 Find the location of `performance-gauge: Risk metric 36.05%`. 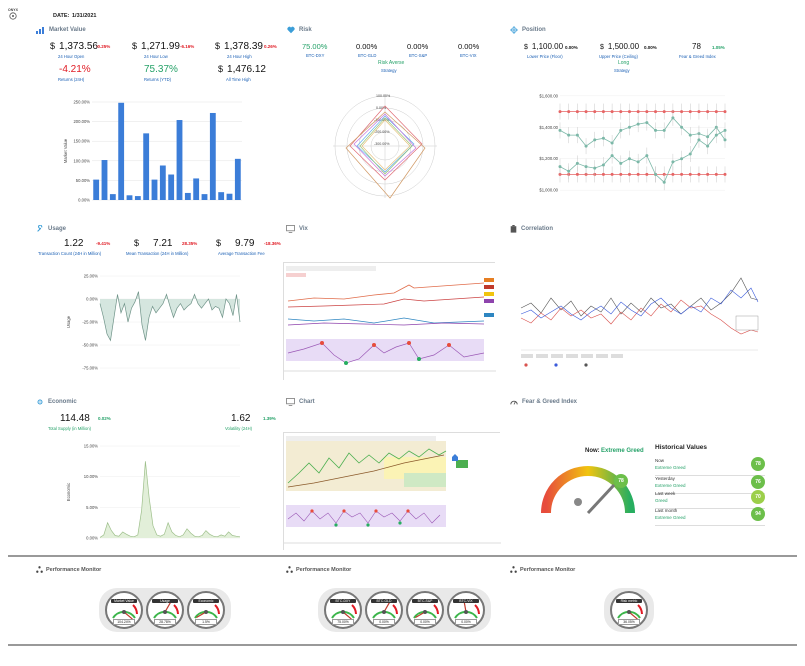

performance-gauge: Risk metric 36.05% is located at coordinates (629, 610).